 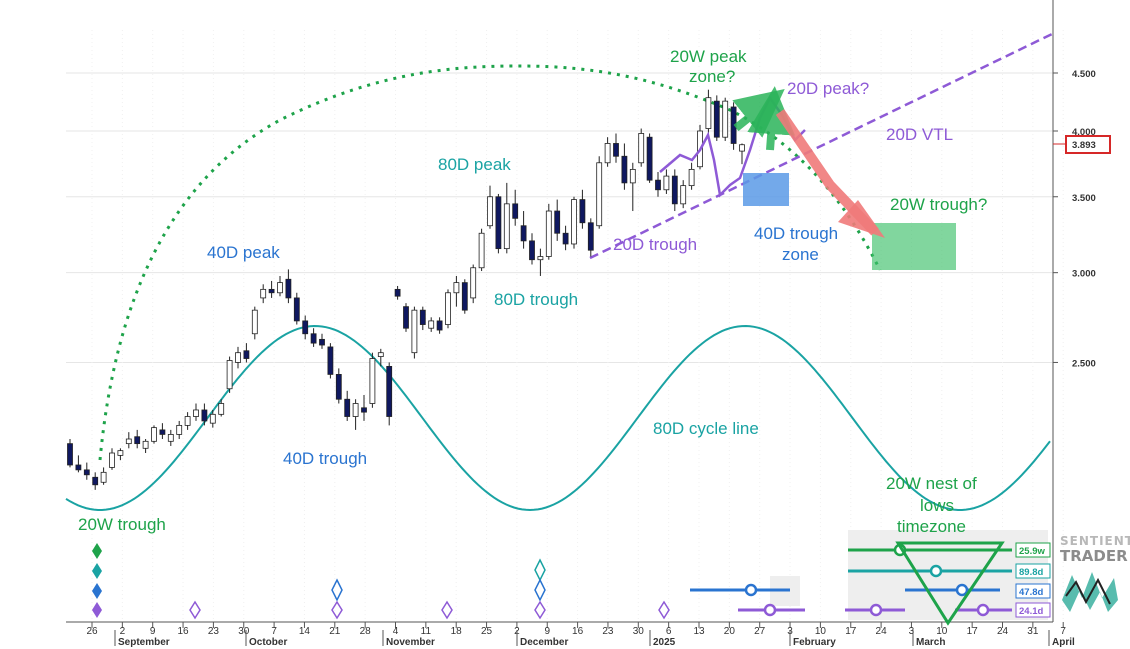 What do you see at coordinates (664, 642) in the screenshot?
I see `month-label: 2025` at bounding box center [664, 642].